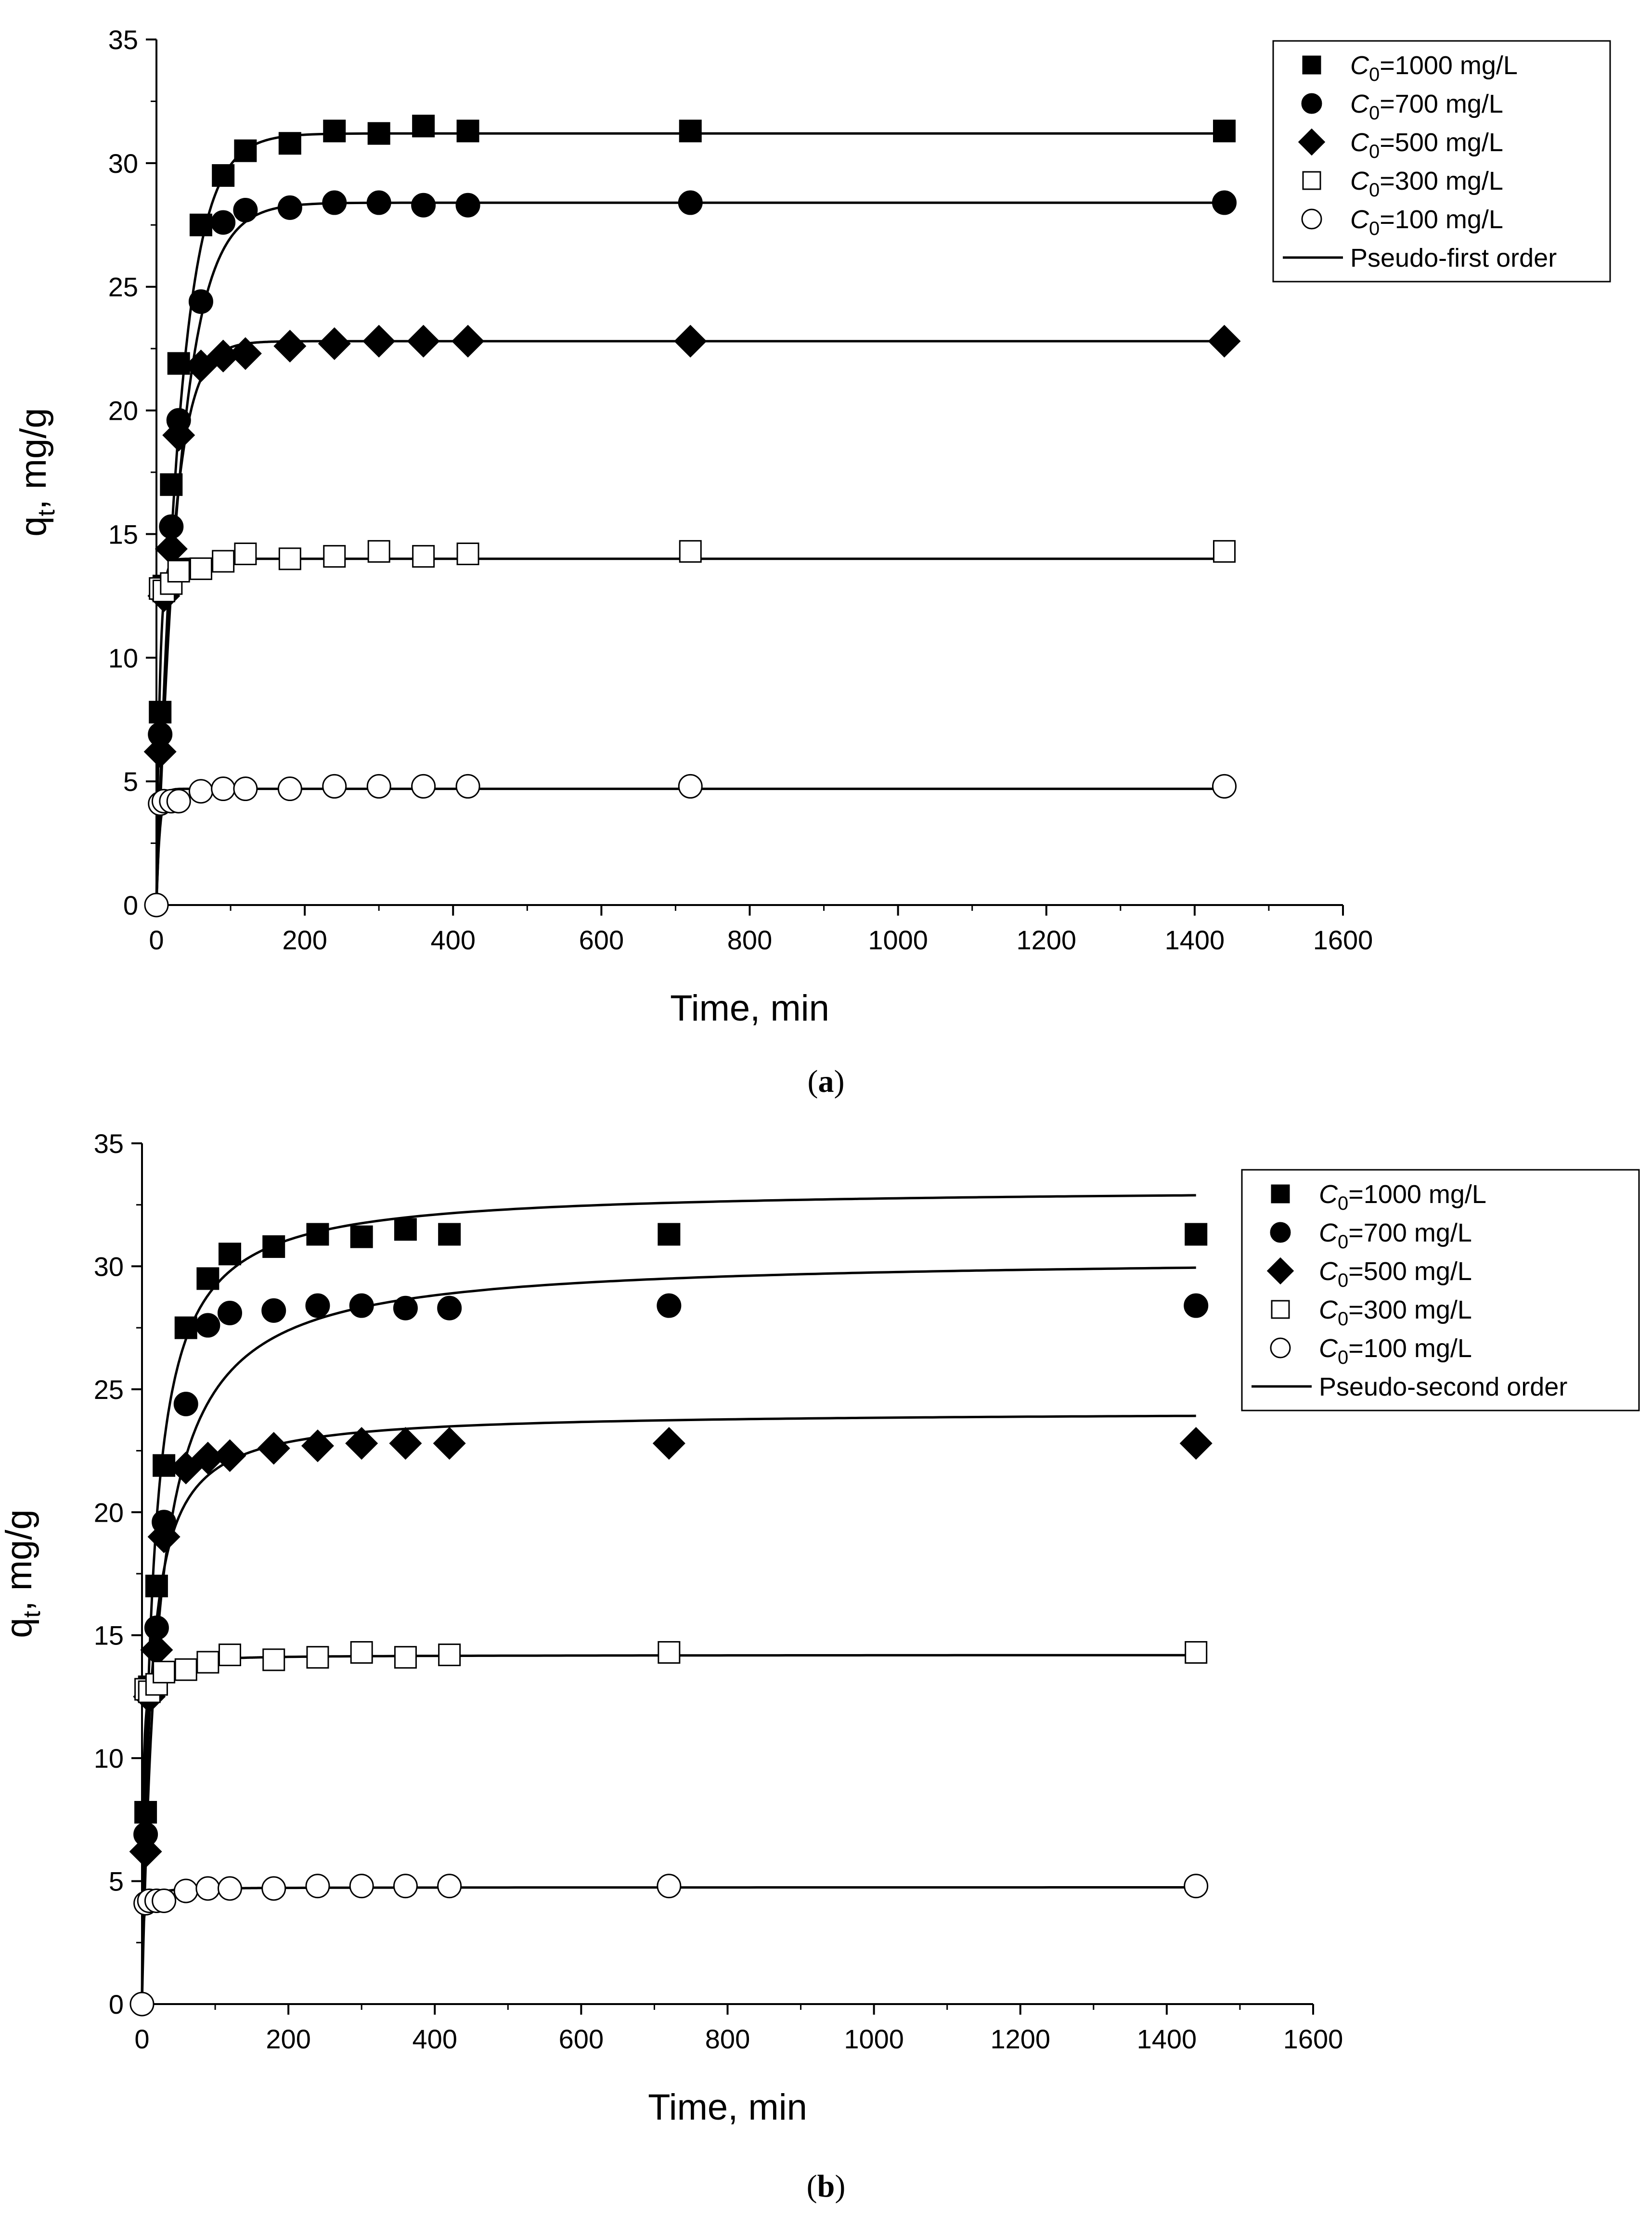 This screenshot has height=2213, width=1652. Describe the element at coordinates (33, 458) in the screenshot. I see `y-axis-title-unit: , mg/g` at that location.